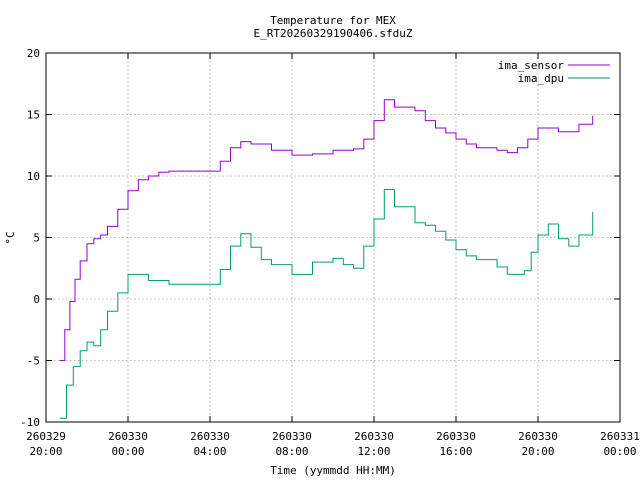 The image size is (640, 480). Describe the element at coordinates (531, 65) in the screenshot. I see `legend-label: ima_sensor` at that location.